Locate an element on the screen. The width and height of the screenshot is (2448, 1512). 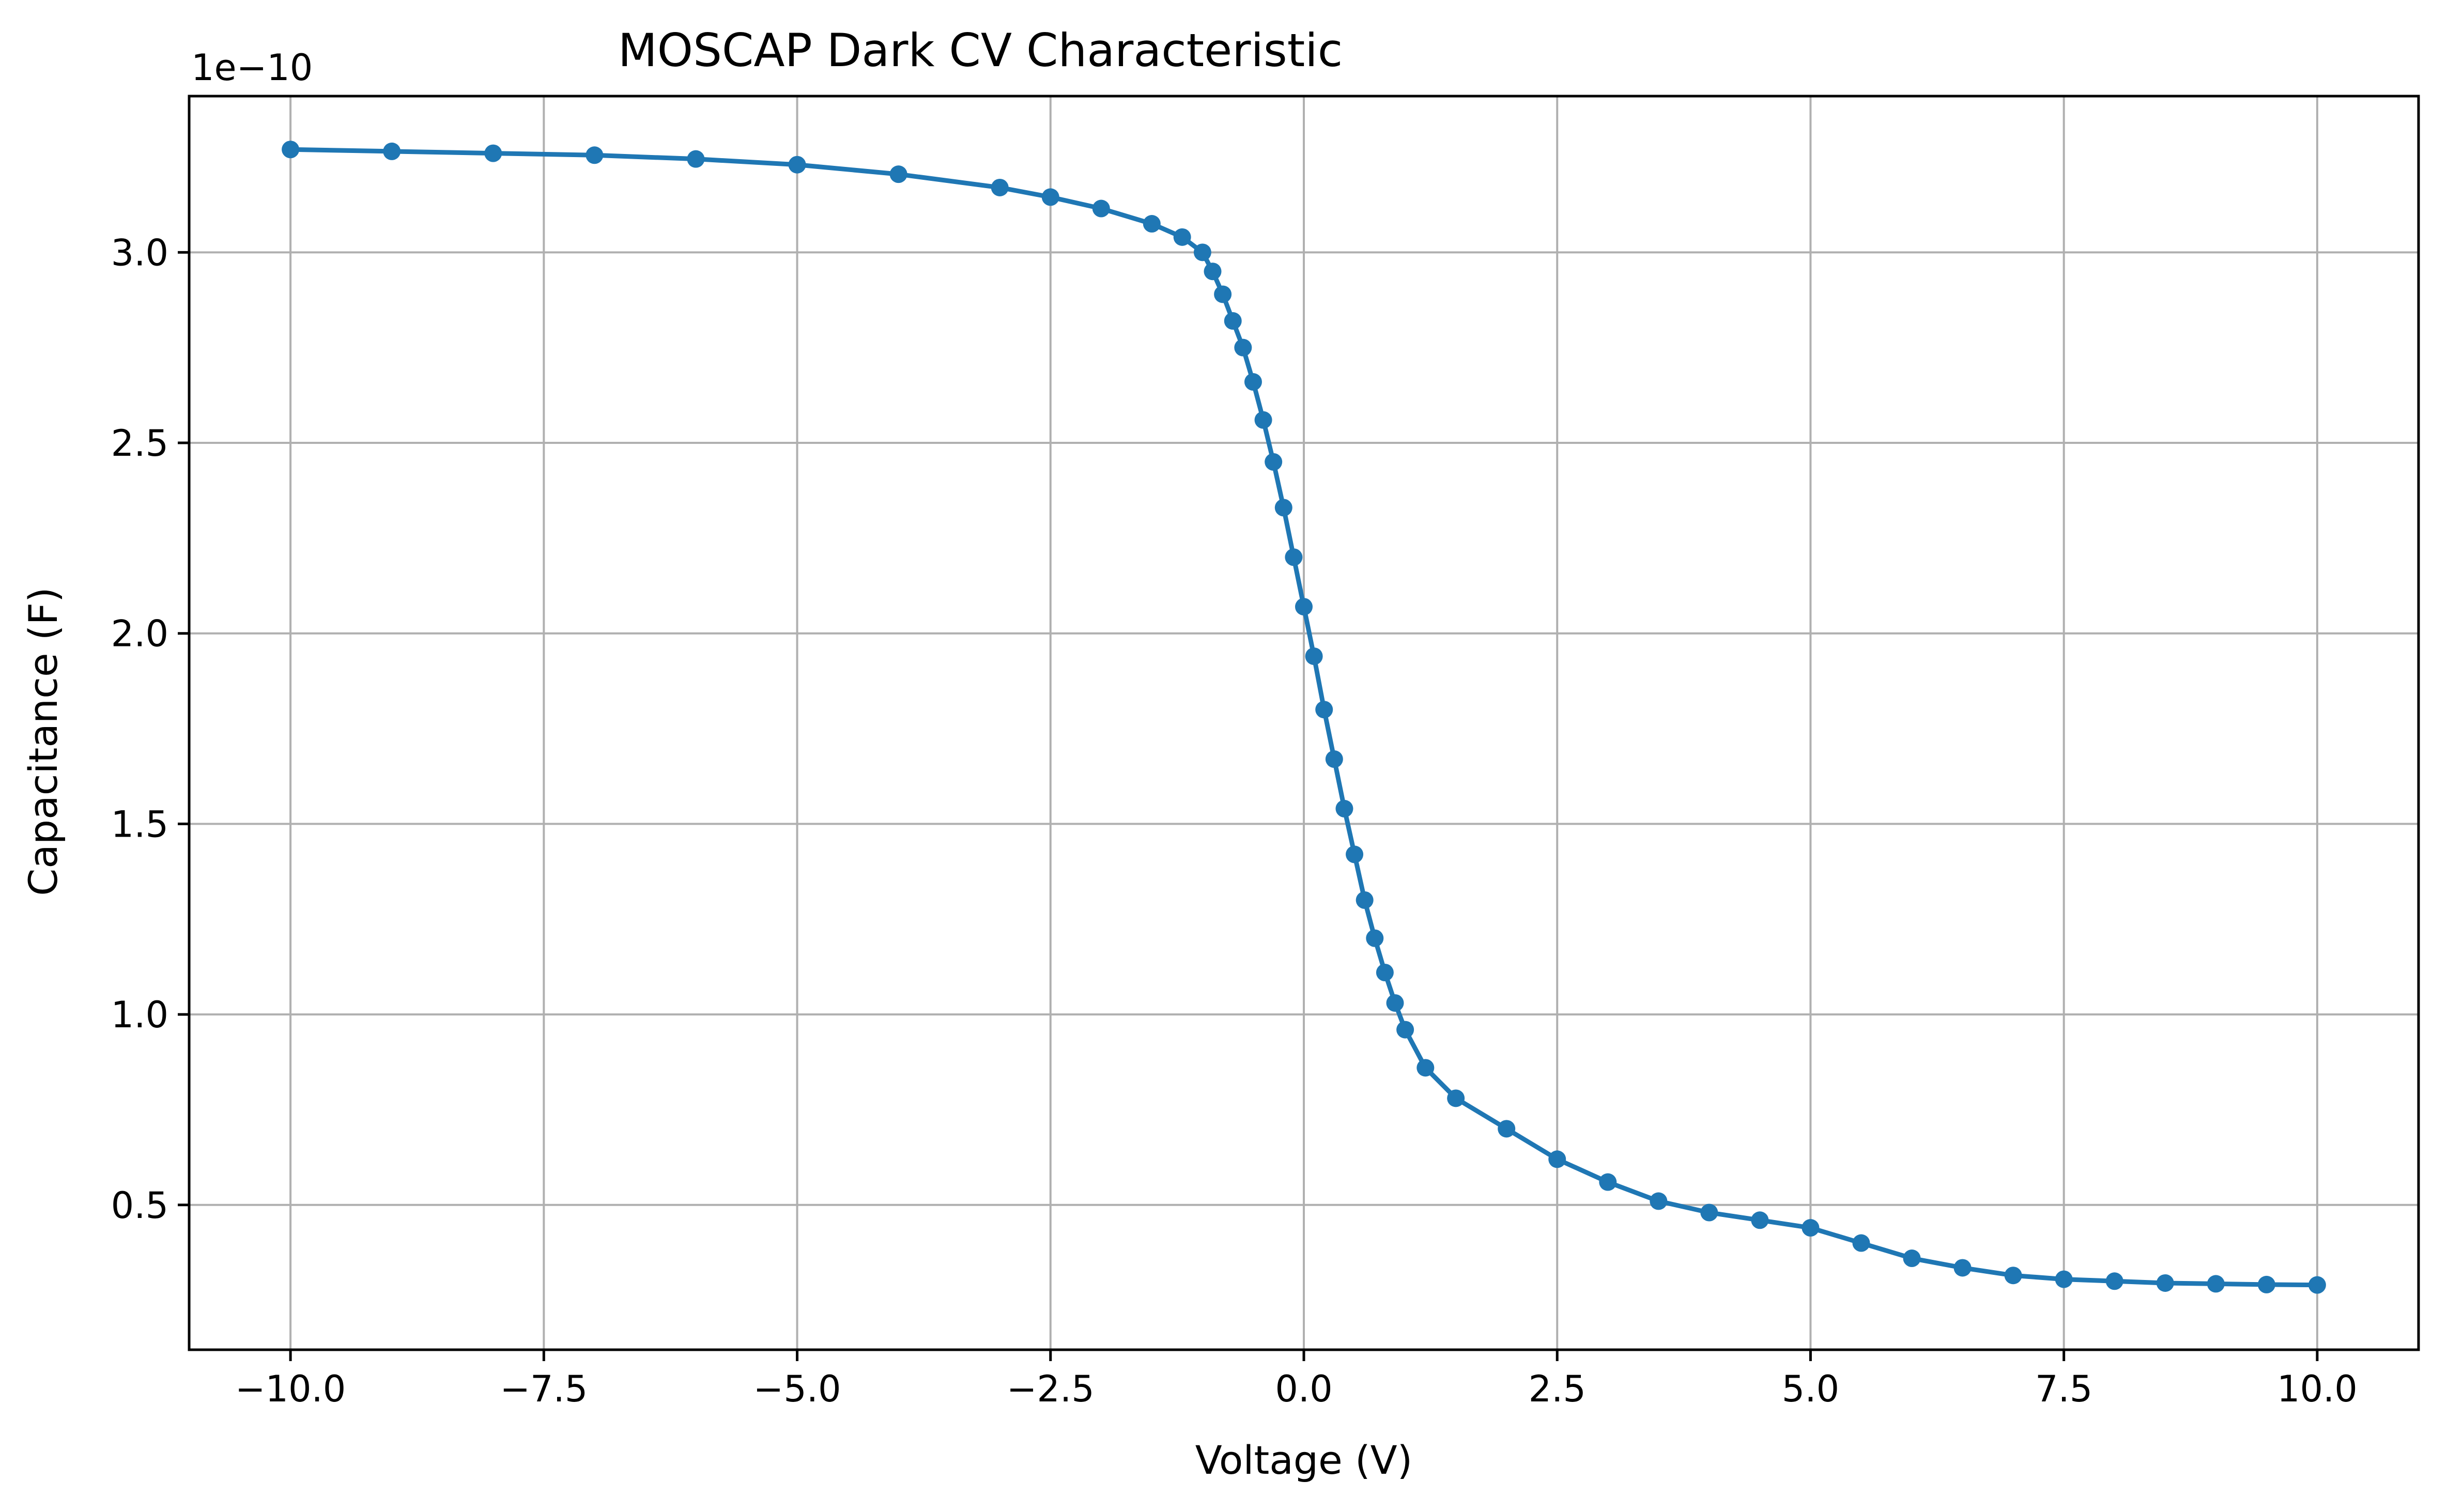
chart-title: MOSCAP Dark CV Characteristic is located at coordinates (981, 50).